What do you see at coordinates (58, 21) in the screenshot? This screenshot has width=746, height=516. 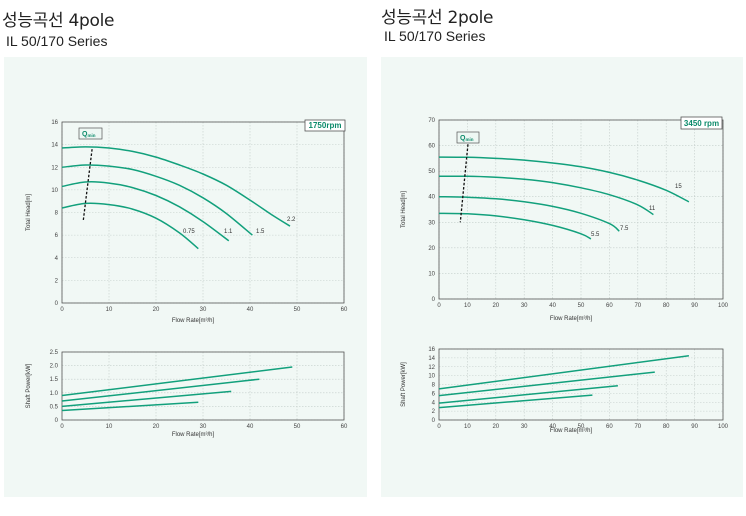 I see `left-title: 성능곡선 4pole` at bounding box center [58, 21].